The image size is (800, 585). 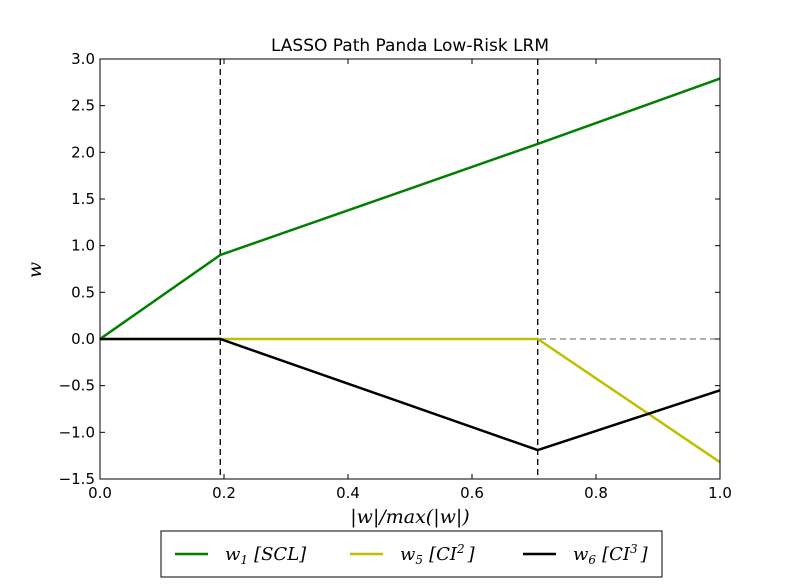 What do you see at coordinates (83, 106) in the screenshot?
I see `y-tick-label: 2.5` at bounding box center [83, 106].